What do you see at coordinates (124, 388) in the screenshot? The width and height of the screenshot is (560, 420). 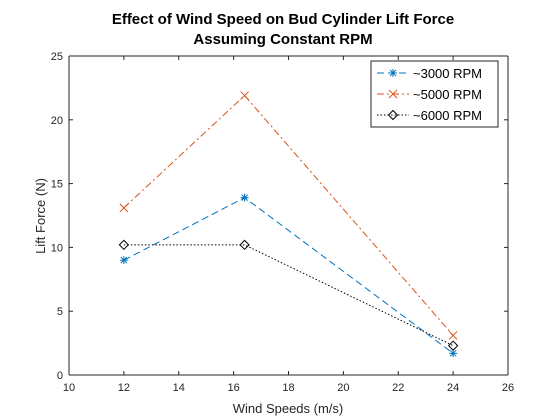 I see `x-tick-label: 12` at bounding box center [124, 388].